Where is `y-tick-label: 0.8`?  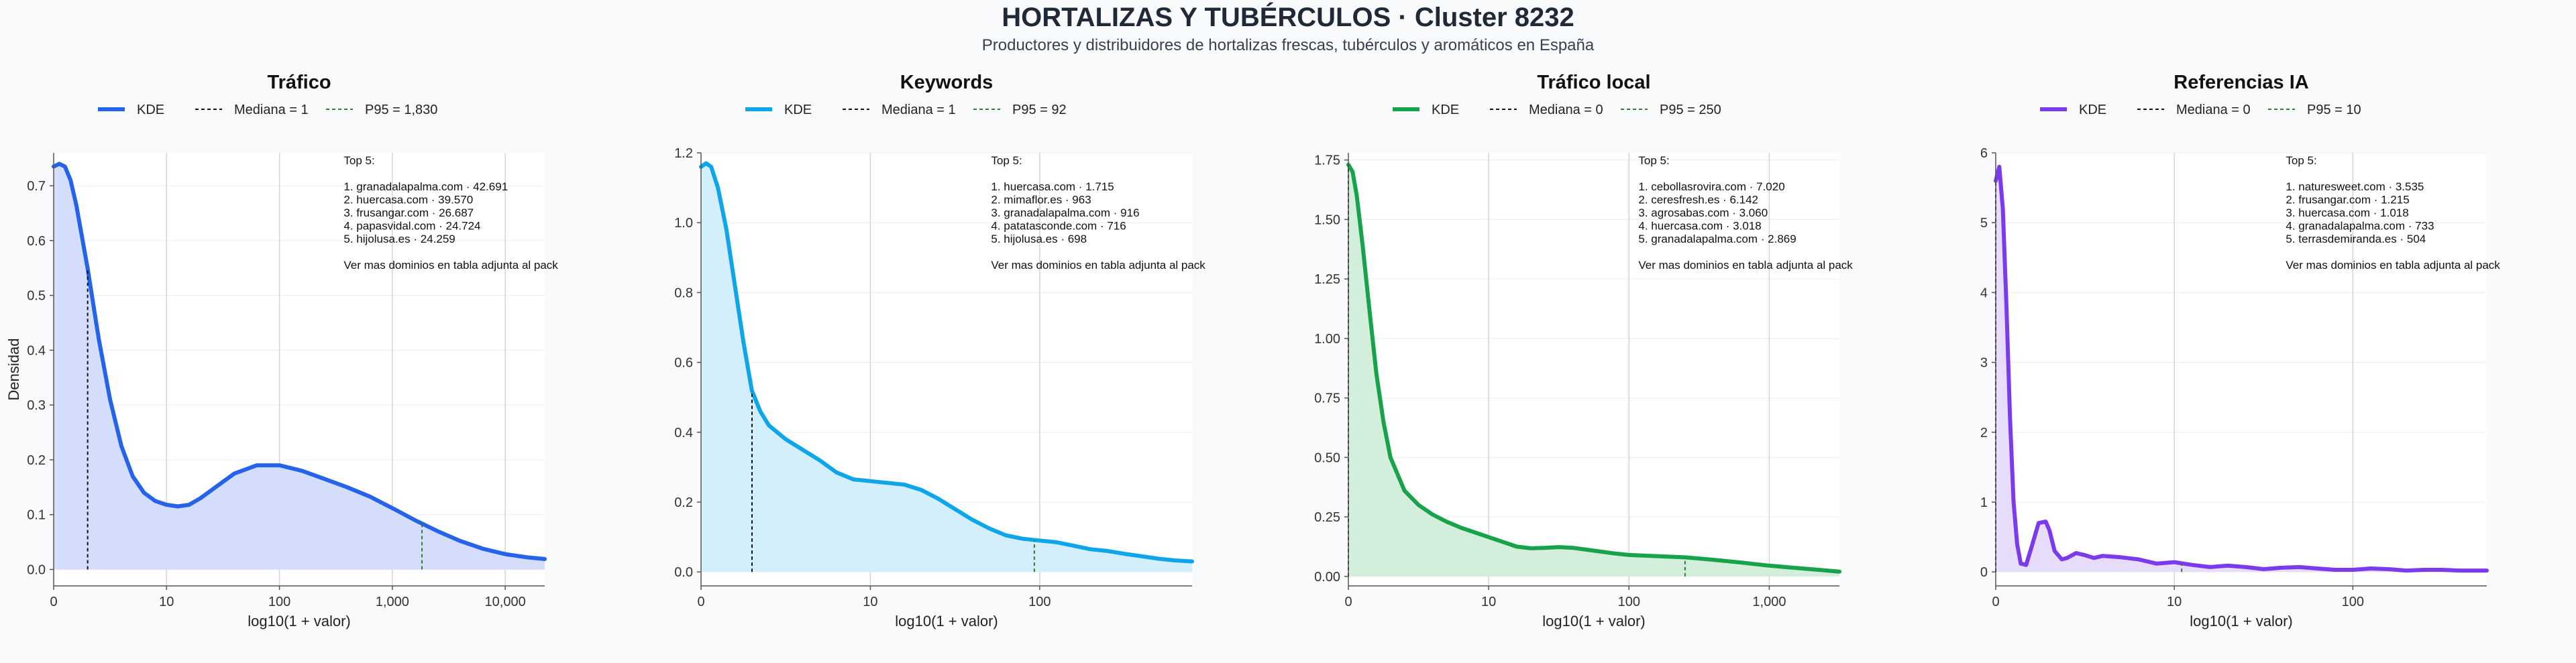
y-tick-label: 0.8 is located at coordinates (683, 293).